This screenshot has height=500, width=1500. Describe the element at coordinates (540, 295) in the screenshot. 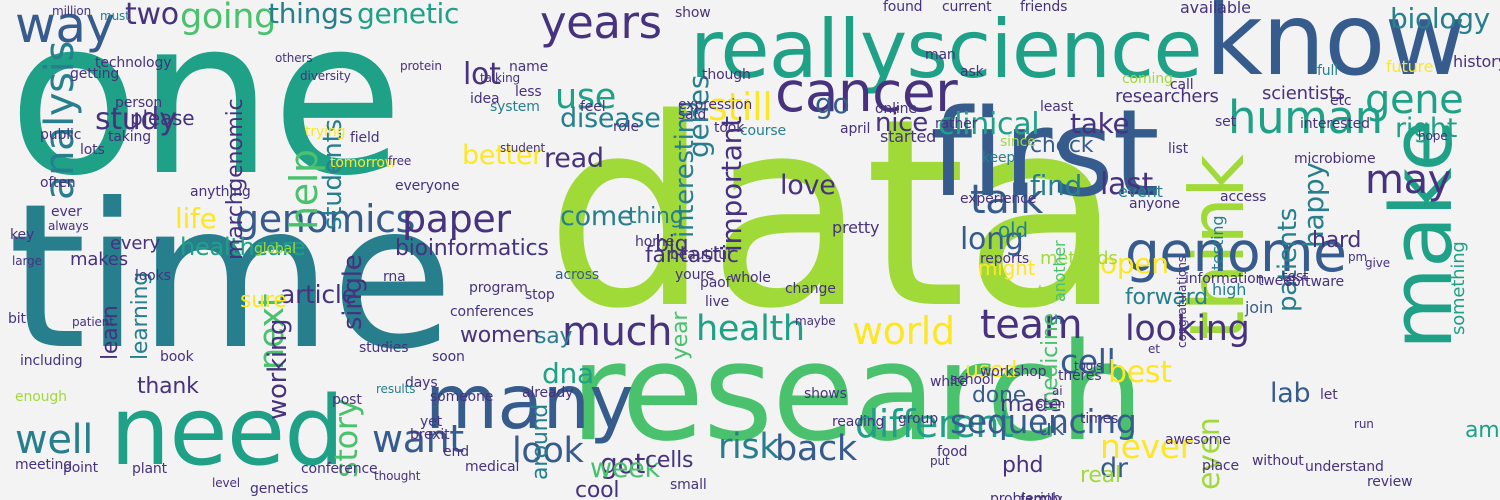

I see `cloud-word: stop` at that location.